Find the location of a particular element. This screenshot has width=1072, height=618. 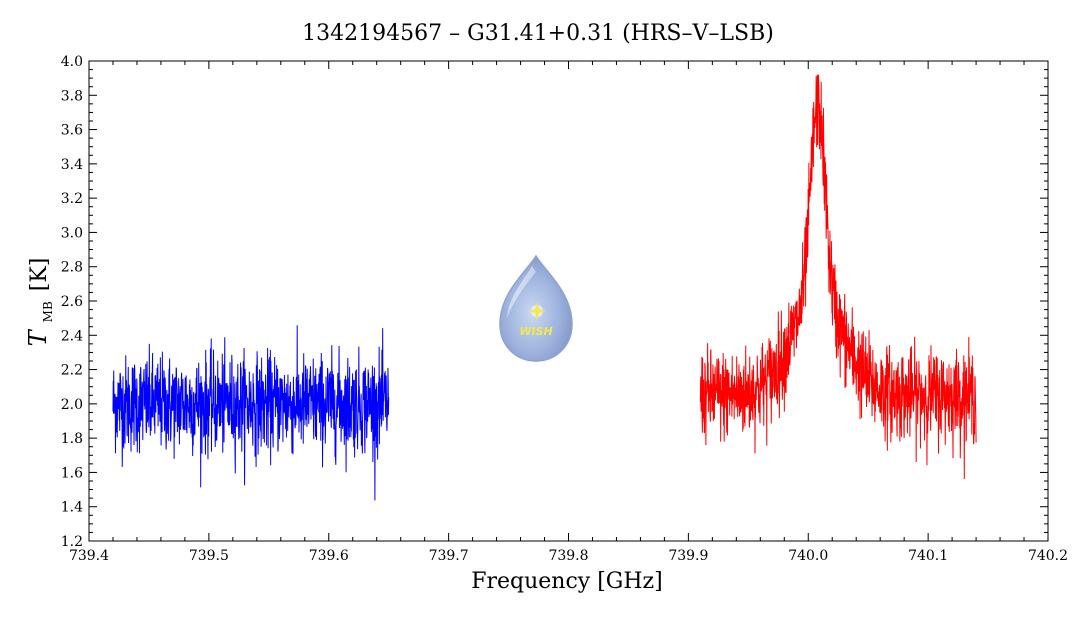

y-tick-label: 3.6 is located at coordinates (72, 131).